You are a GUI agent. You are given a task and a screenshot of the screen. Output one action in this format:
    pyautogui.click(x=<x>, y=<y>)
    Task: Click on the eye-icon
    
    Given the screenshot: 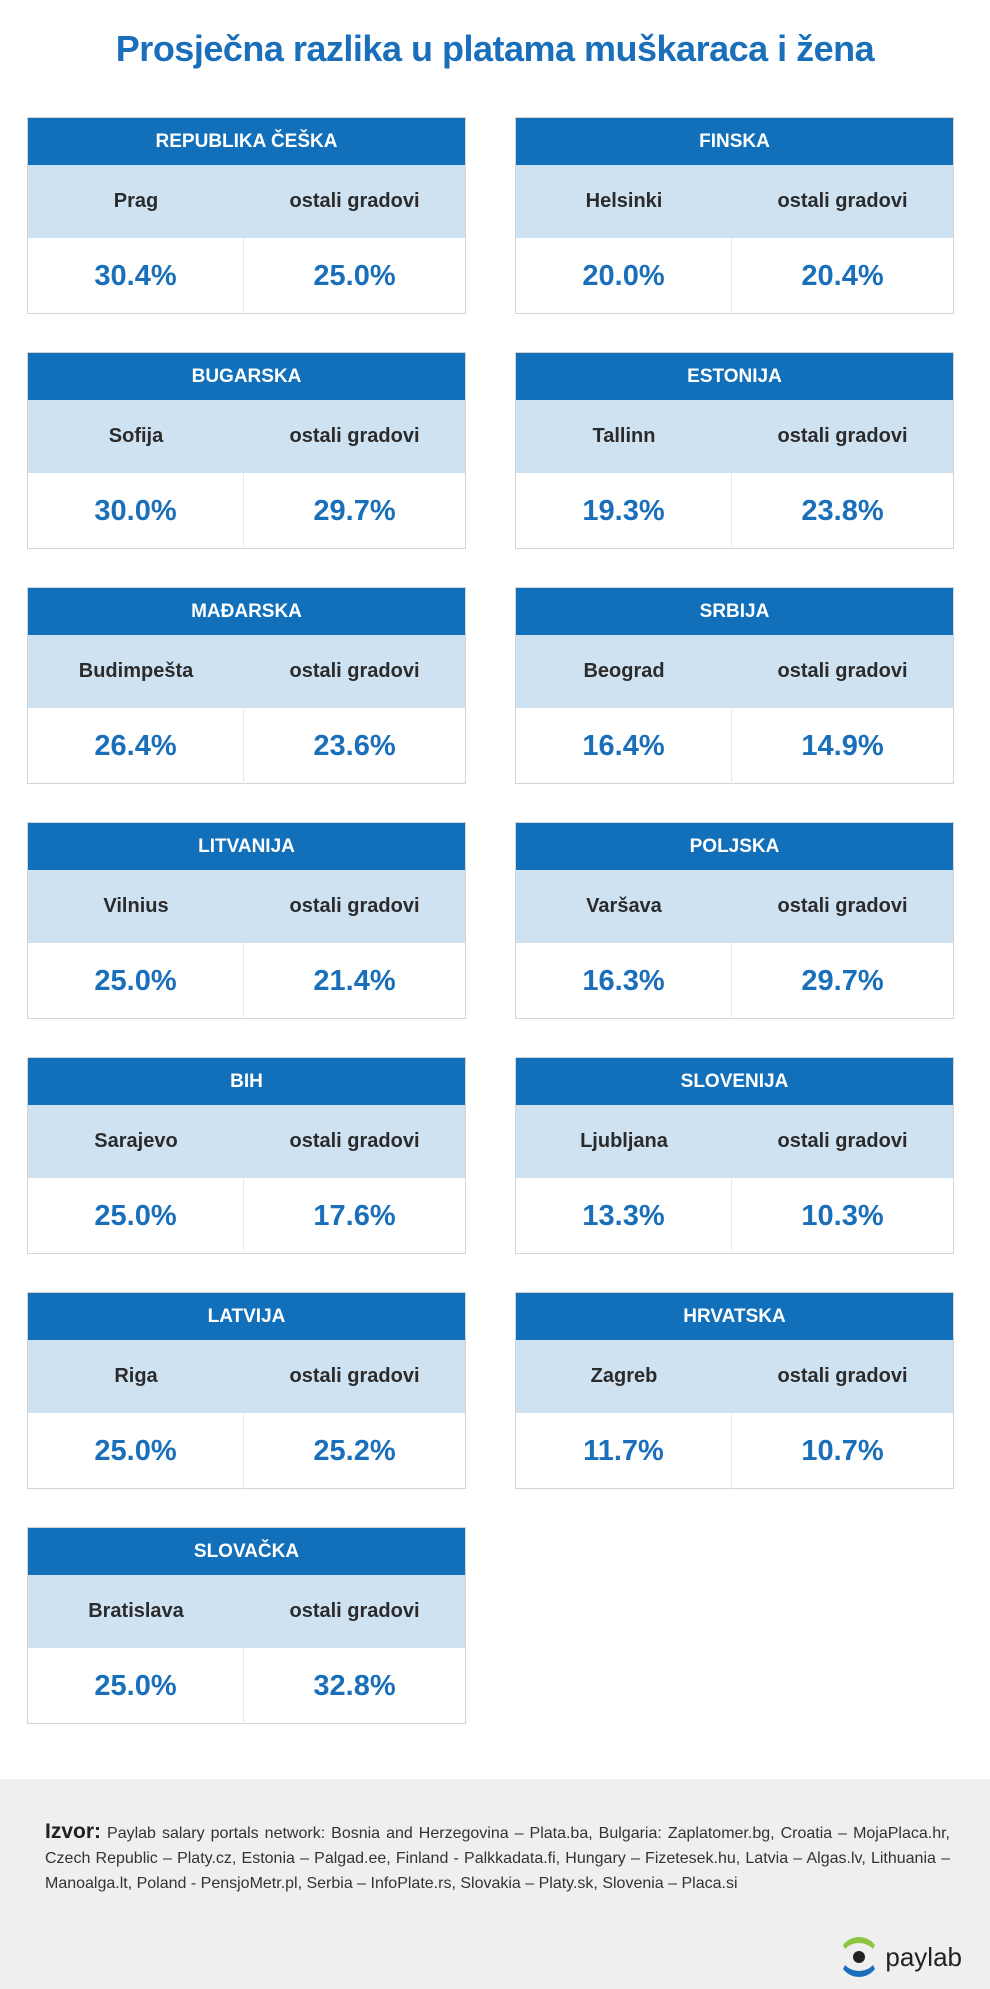 What is the action you would take?
    pyautogui.click(x=859, y=1957)
    